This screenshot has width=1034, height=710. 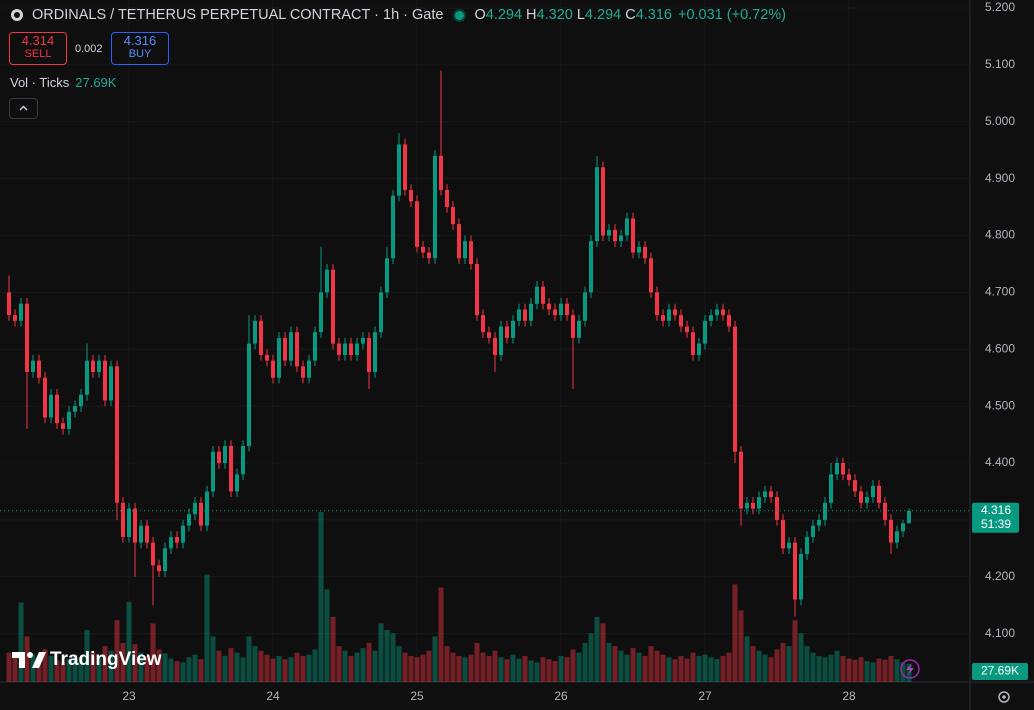 I want to click on y-tick-label: 4.900, so click(x=1000, y=178).